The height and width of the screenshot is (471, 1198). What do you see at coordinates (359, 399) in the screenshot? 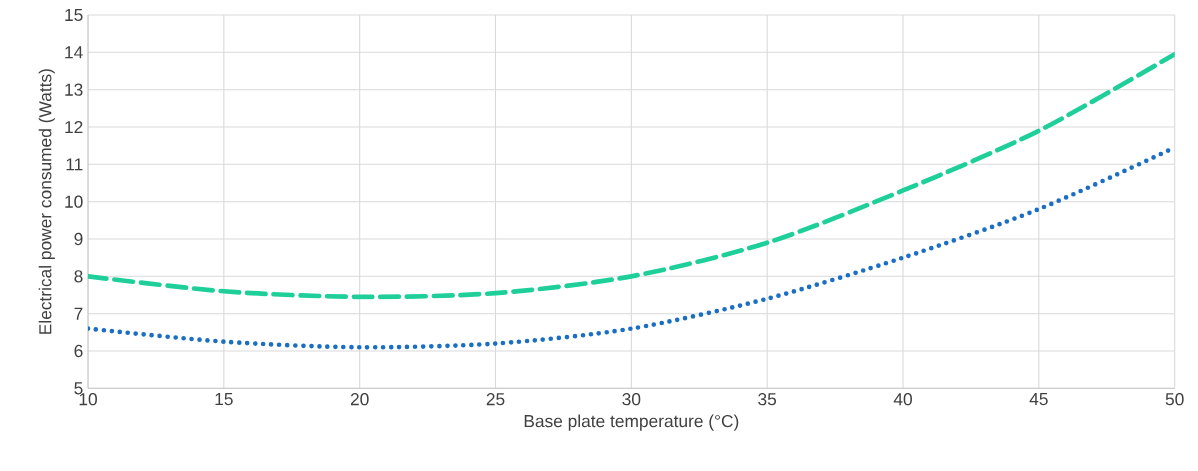
I see `x-tick-label: 20` at bounding box center [359, 399].